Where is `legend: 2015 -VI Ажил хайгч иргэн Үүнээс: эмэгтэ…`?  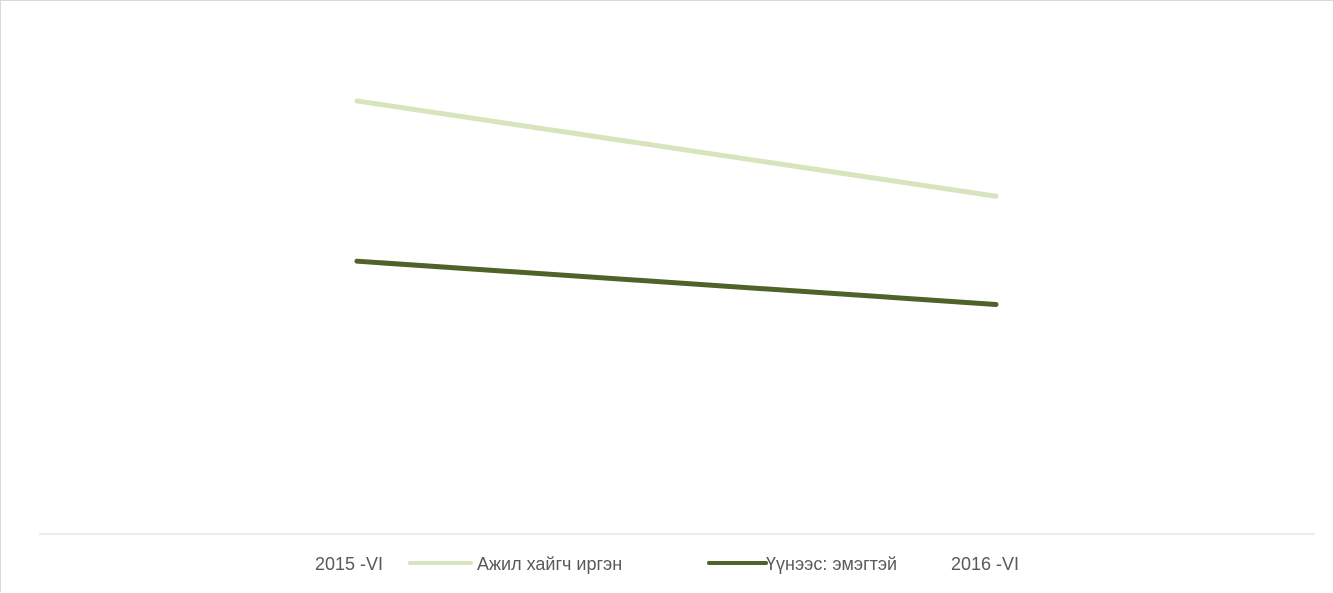
legend: 2015 -VI Ажил хайгч иргэн Үүнээс: эмэгтэ… is located at coordinates (667, 564).